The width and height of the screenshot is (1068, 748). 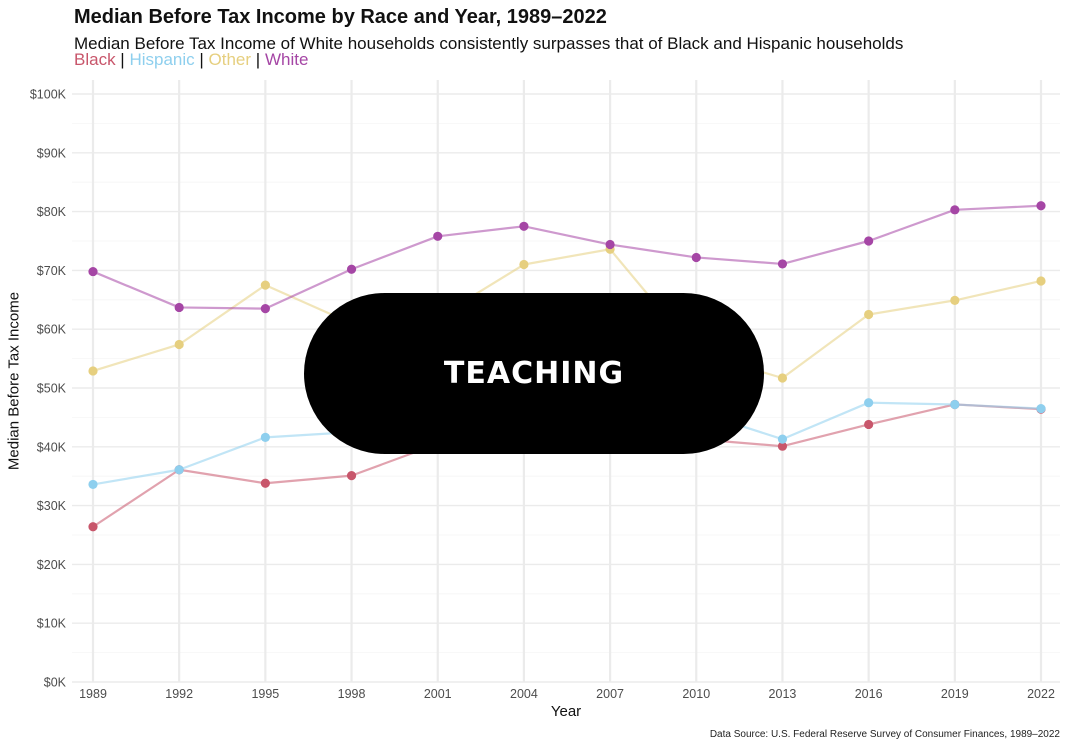 What do you see at coordinates (286, 59) in the screenshot?
I see `legend-entry-white: White` at bounding box center [286, 59].